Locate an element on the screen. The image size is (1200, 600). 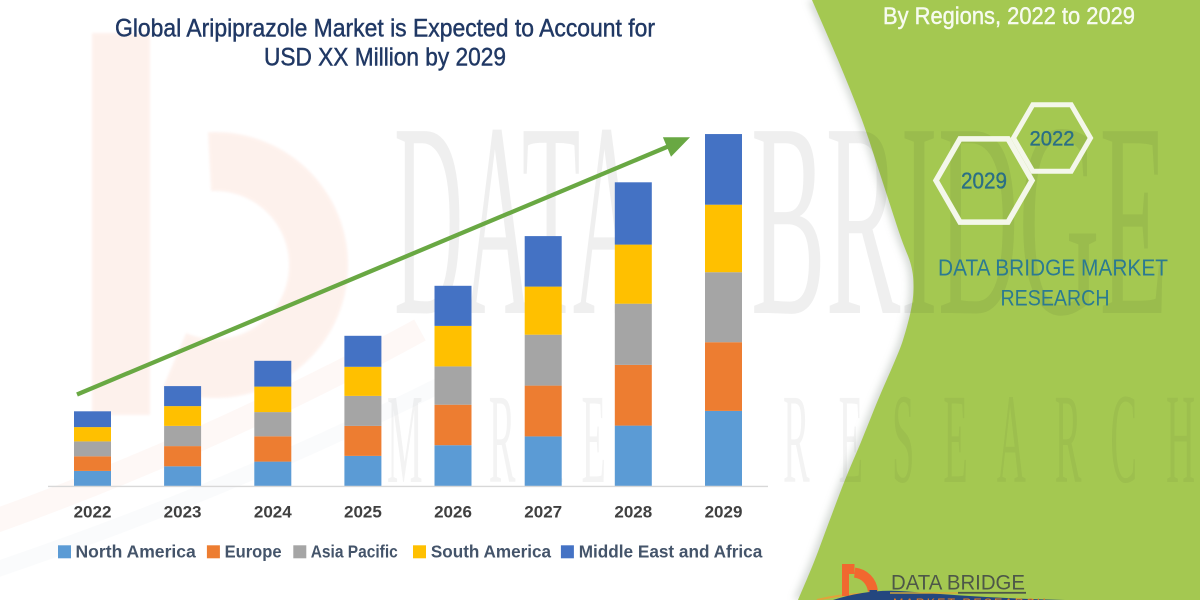
svg-text: DATA BRIDGE is located at coordinates (958, 583).